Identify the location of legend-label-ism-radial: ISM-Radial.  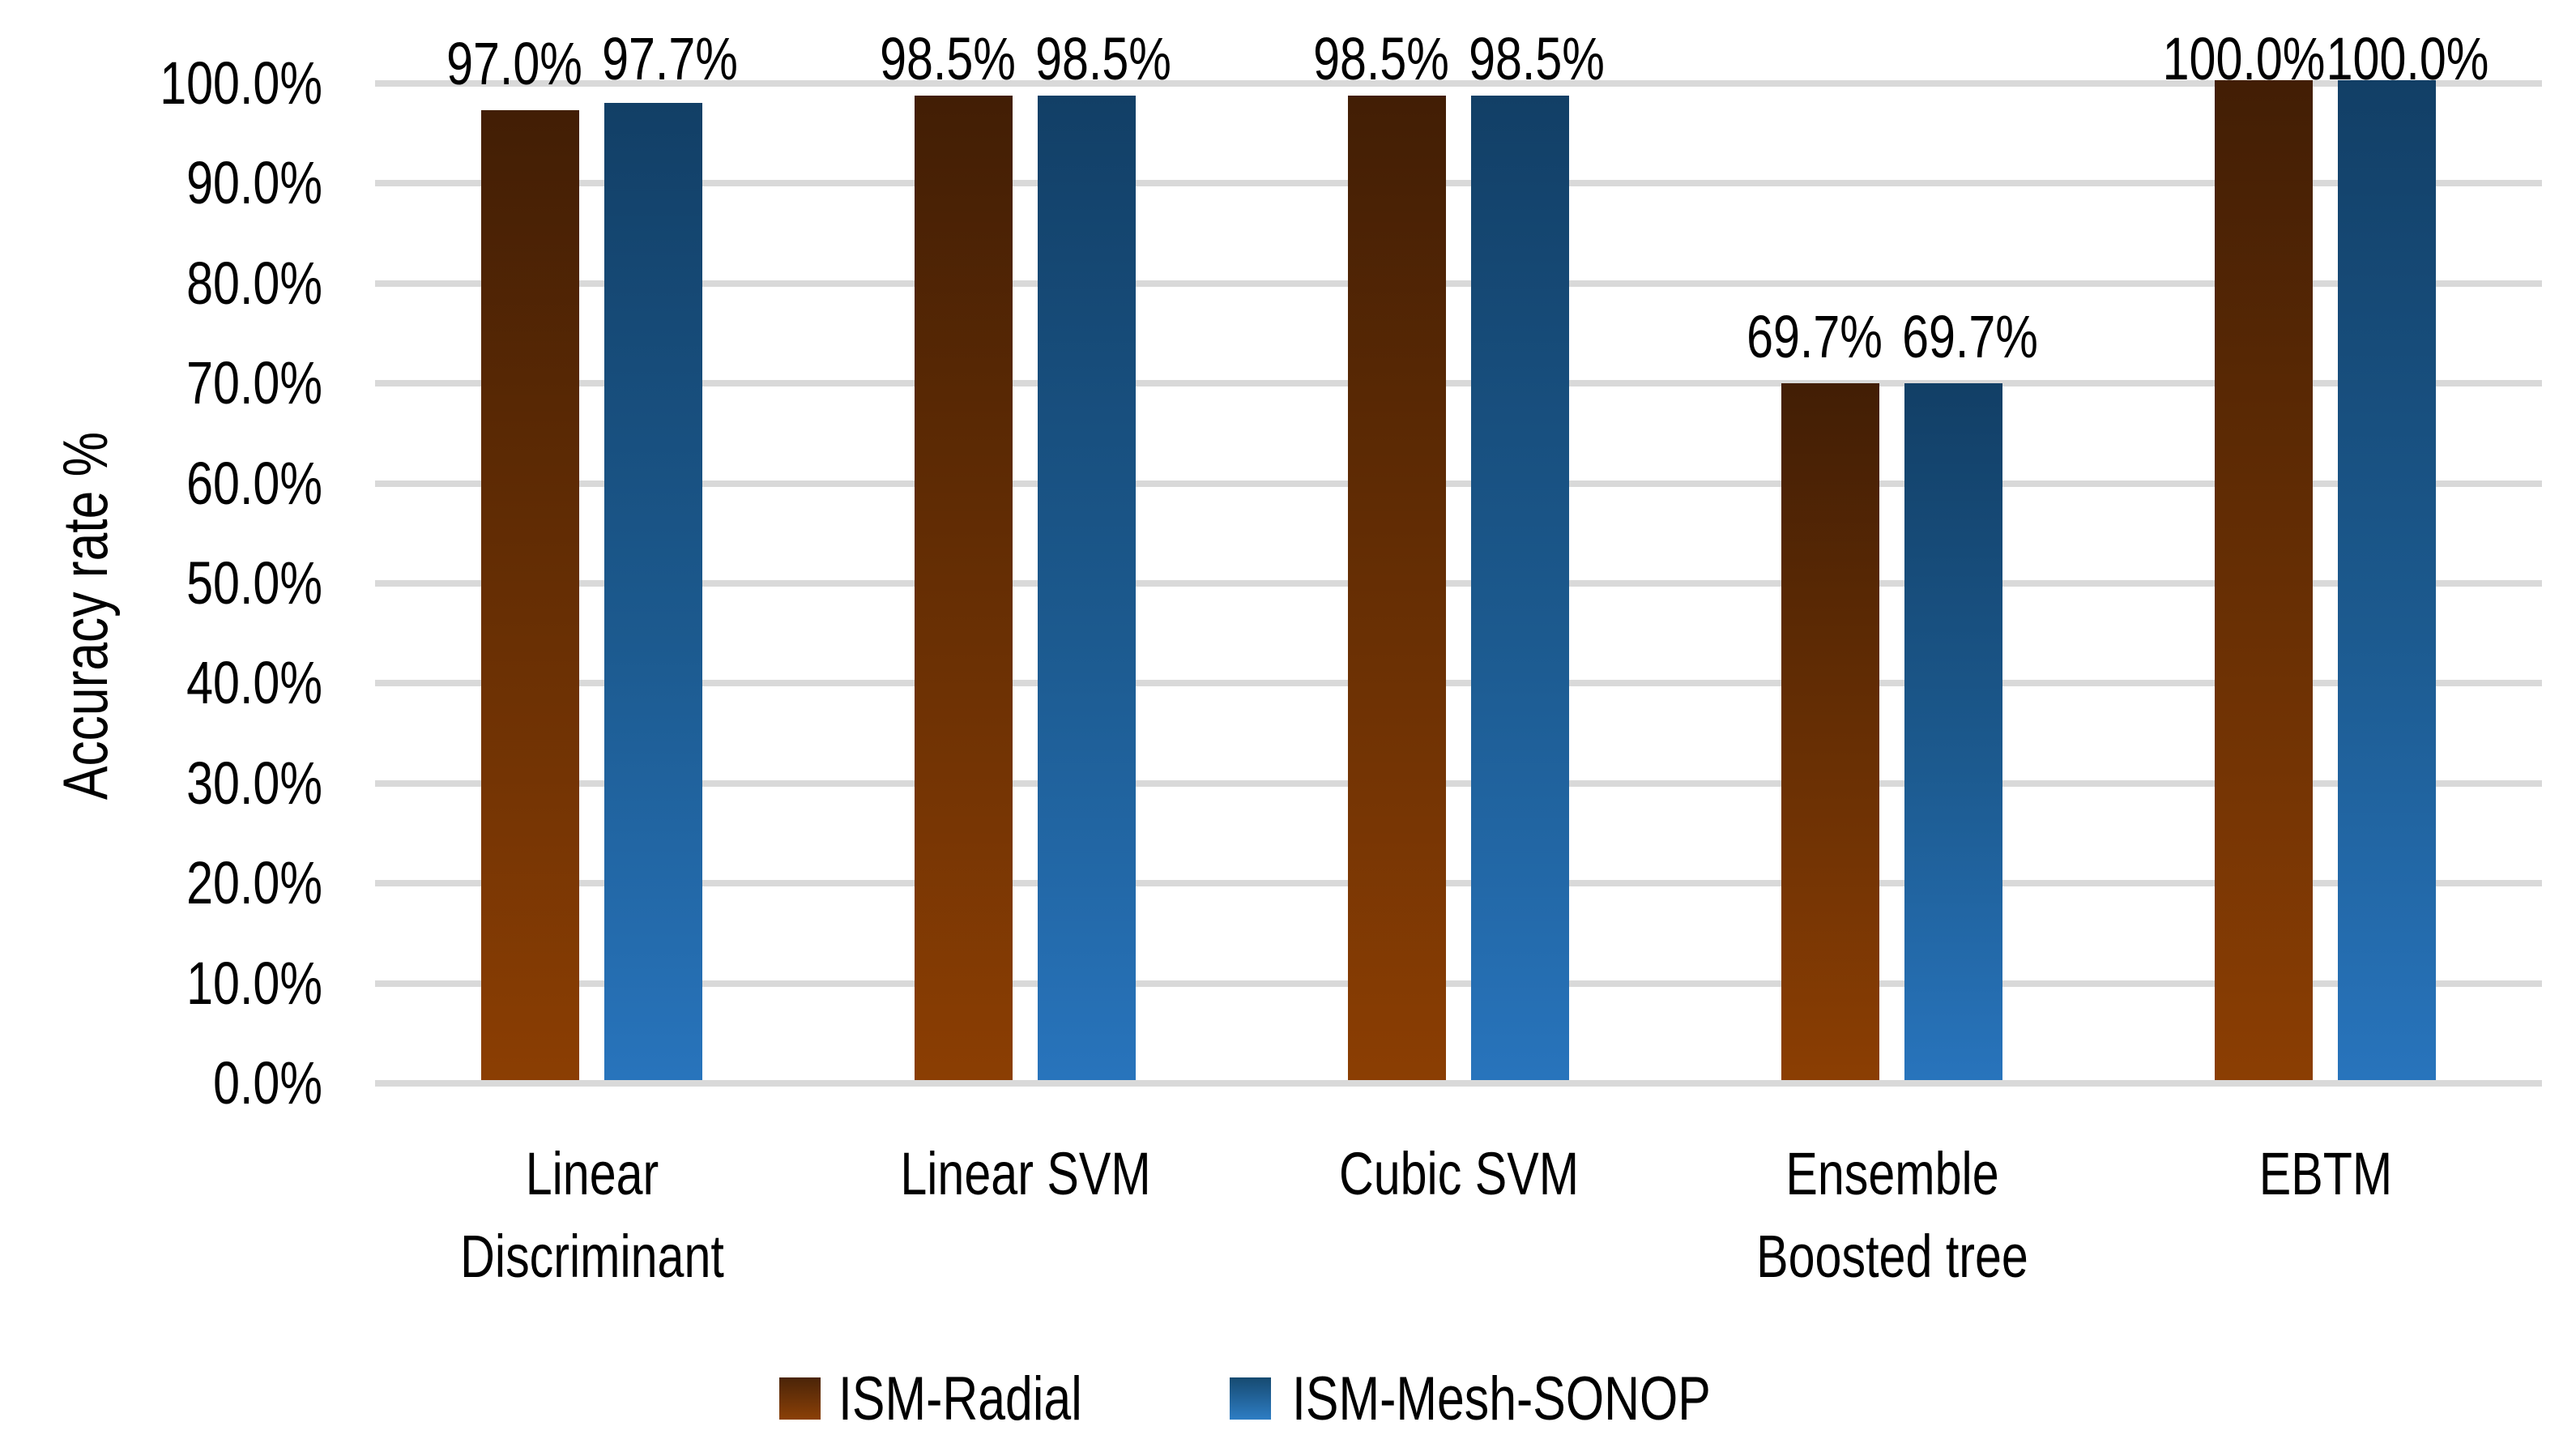
(960, 1398).